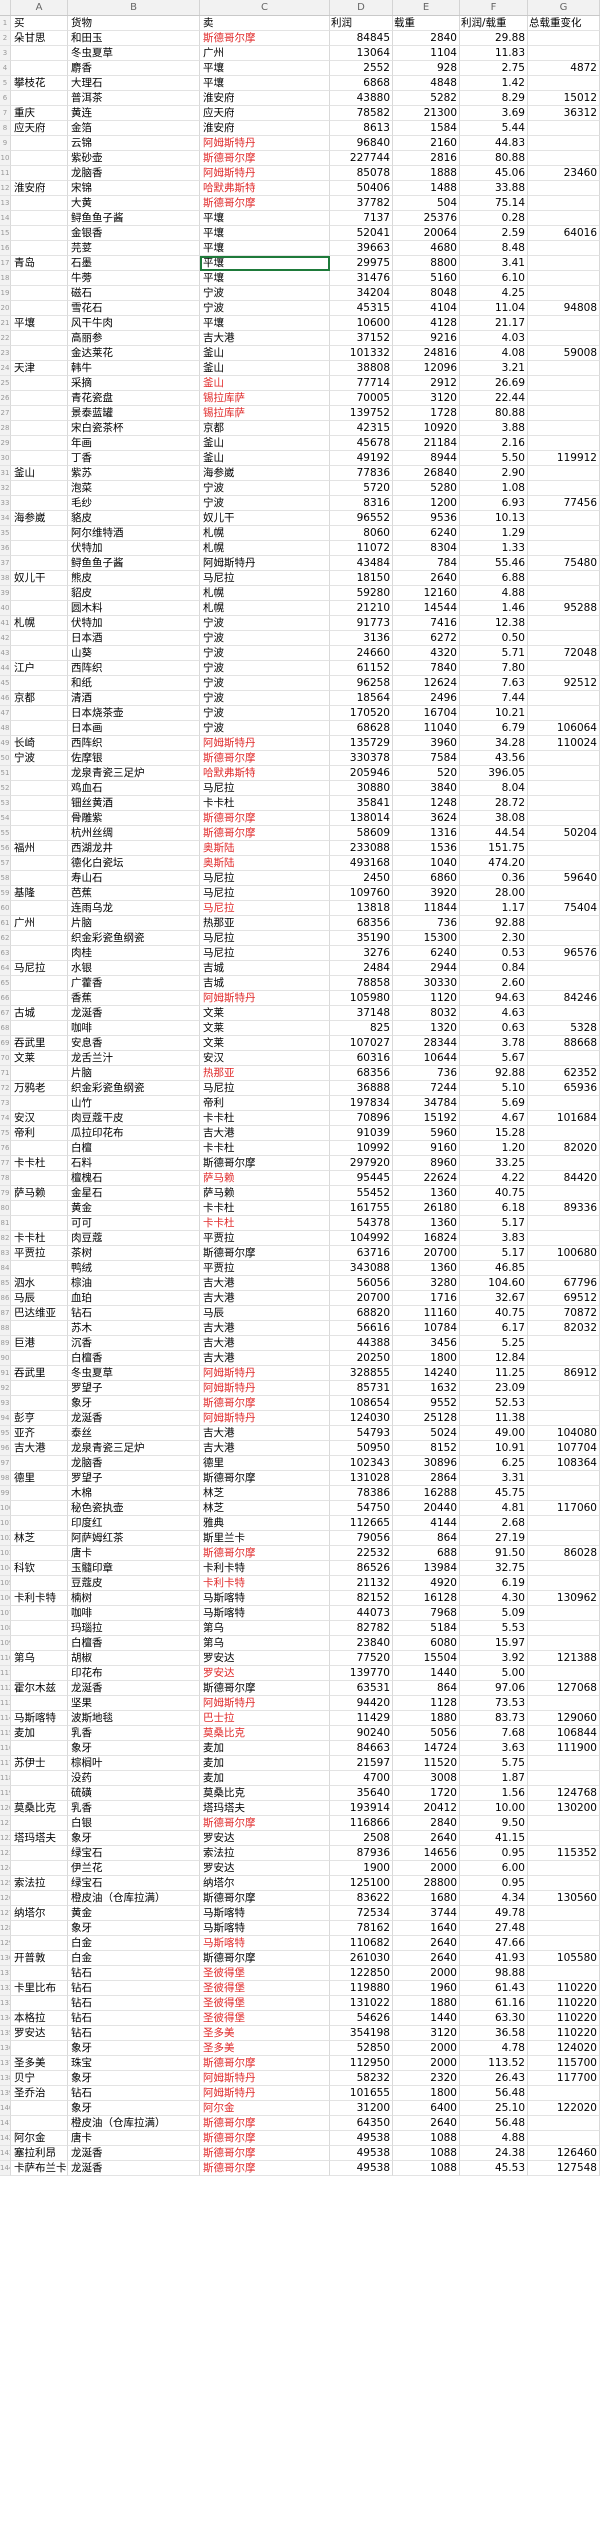 The height and width of the screenshot is (2539, 600). Describe the element at coordinates (426, 1898) in the screenshot. I see `load-cell: 1680` at that location.